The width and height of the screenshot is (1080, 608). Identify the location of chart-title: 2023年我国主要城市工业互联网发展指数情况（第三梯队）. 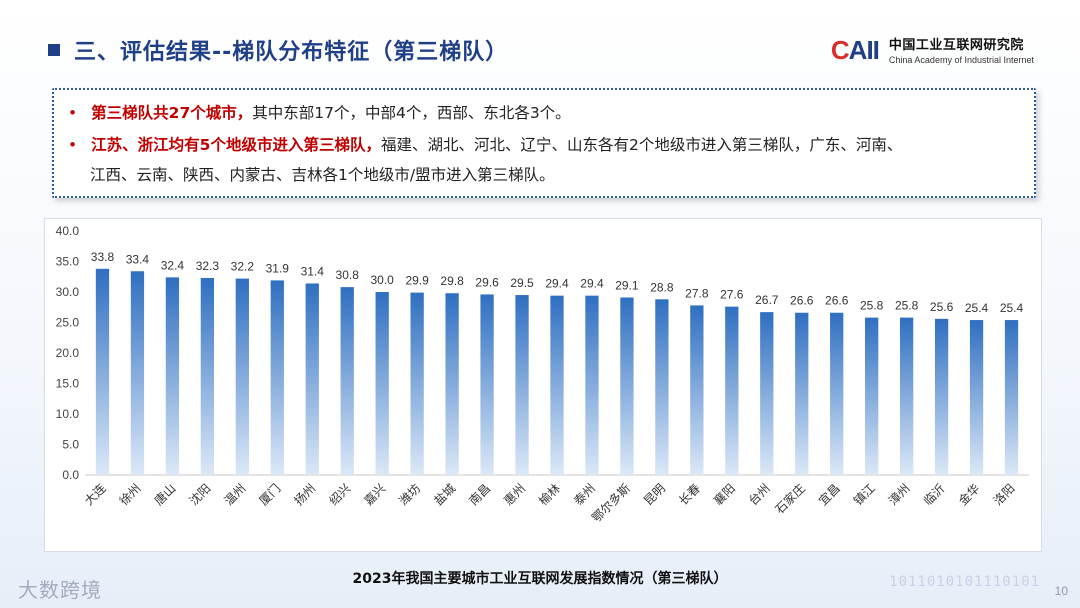
(540, 579).